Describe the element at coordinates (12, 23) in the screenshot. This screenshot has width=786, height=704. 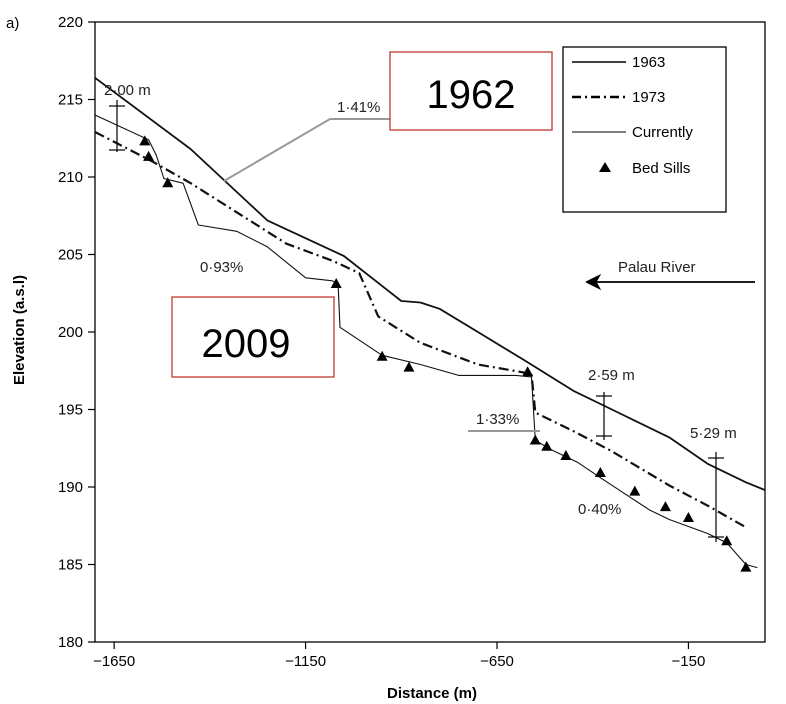
I see `panel-label: a)` at that location.